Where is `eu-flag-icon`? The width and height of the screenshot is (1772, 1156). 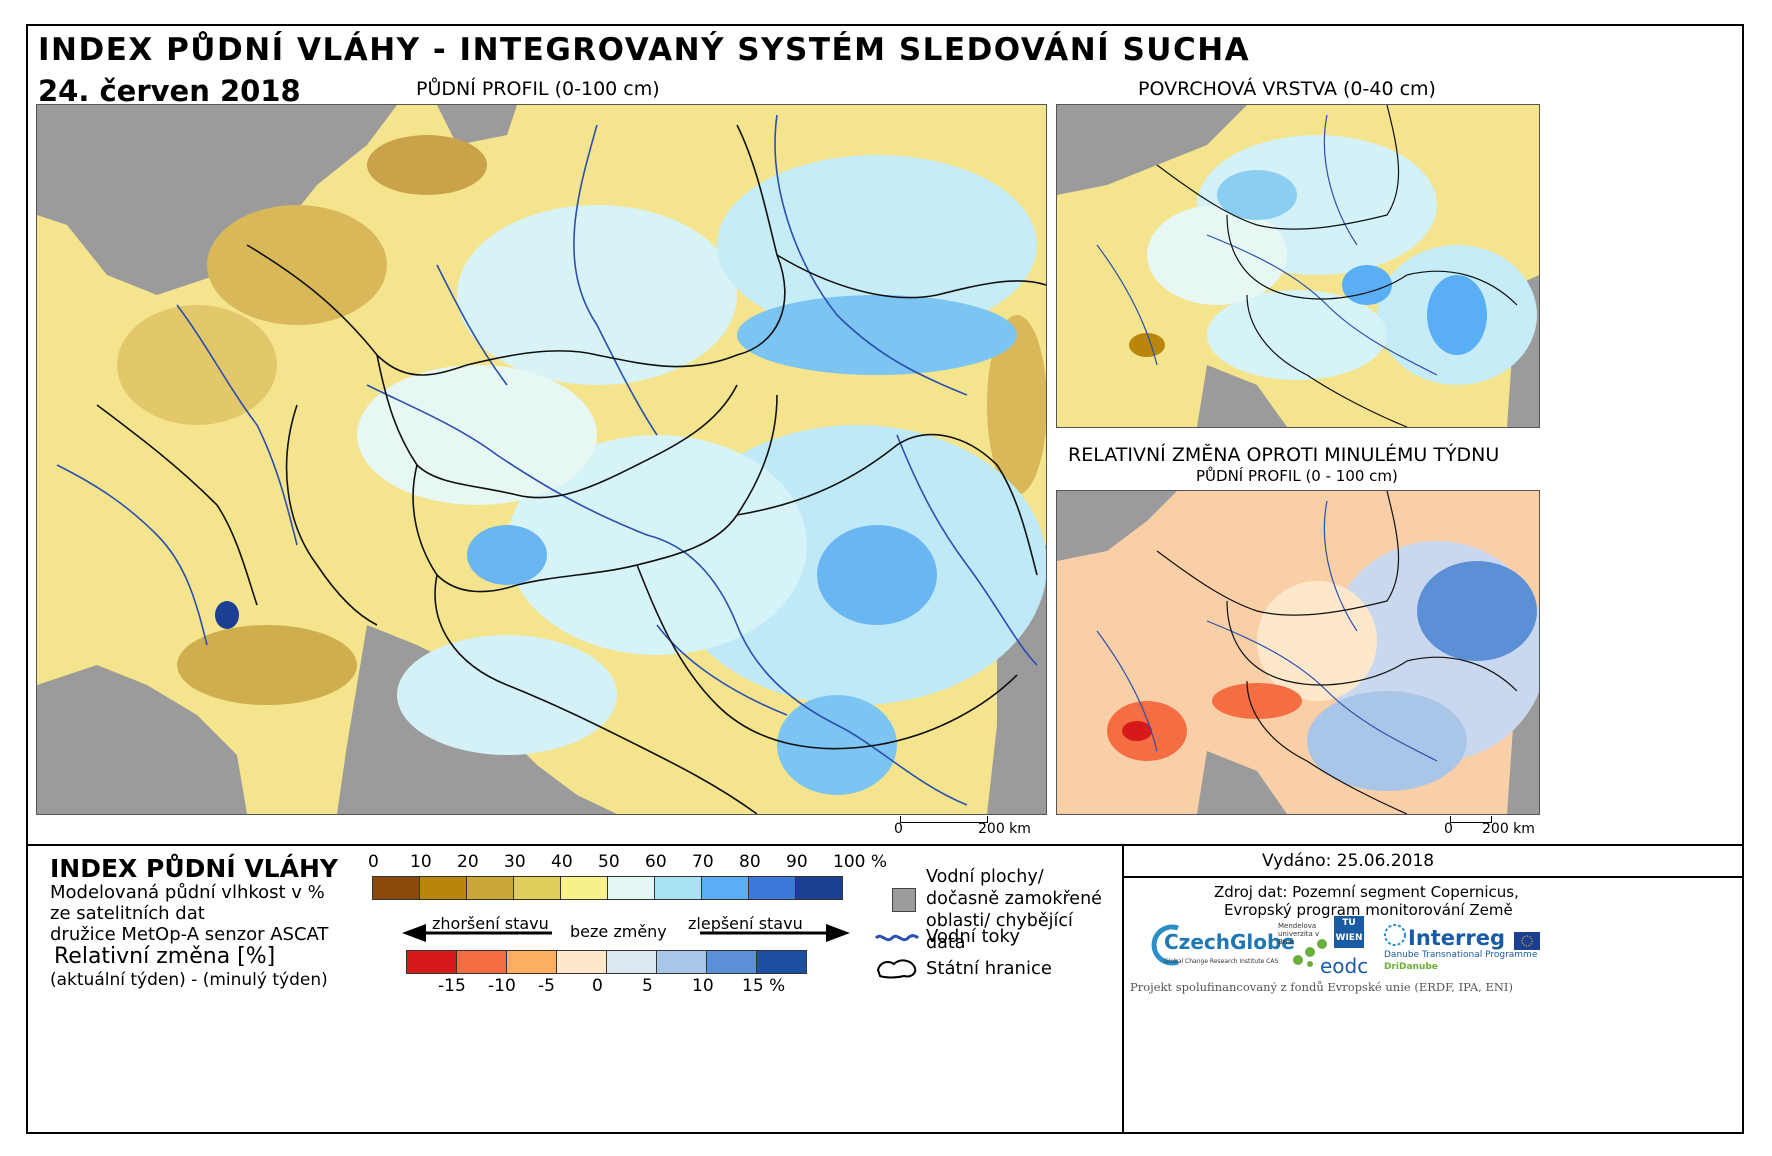
eu-flag-icon is located at coordinates (1527, 941).